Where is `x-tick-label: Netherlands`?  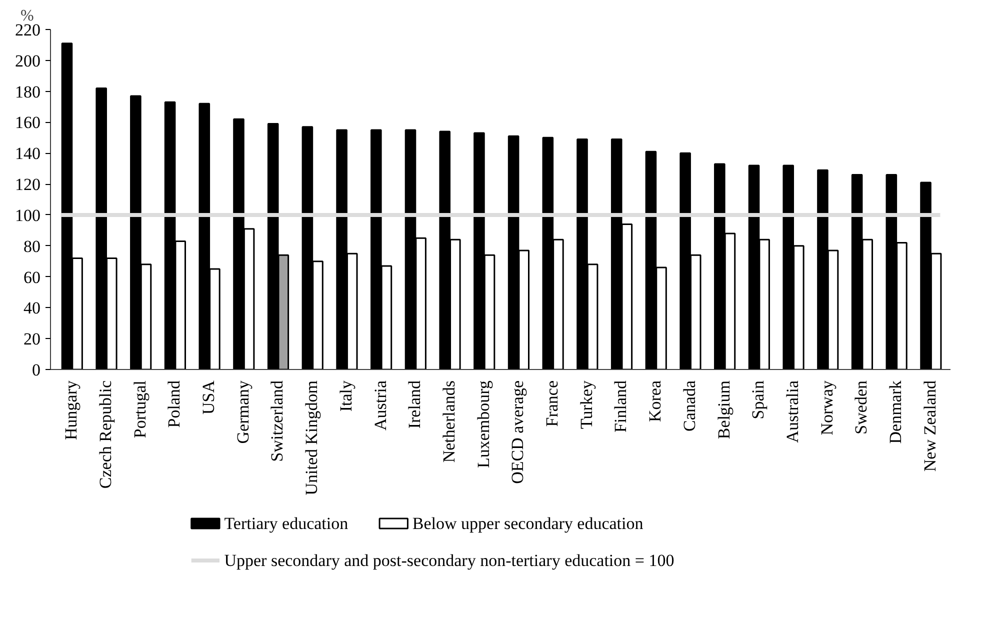 x-tick-label: Netherlands is located at coordinates (448, 421).